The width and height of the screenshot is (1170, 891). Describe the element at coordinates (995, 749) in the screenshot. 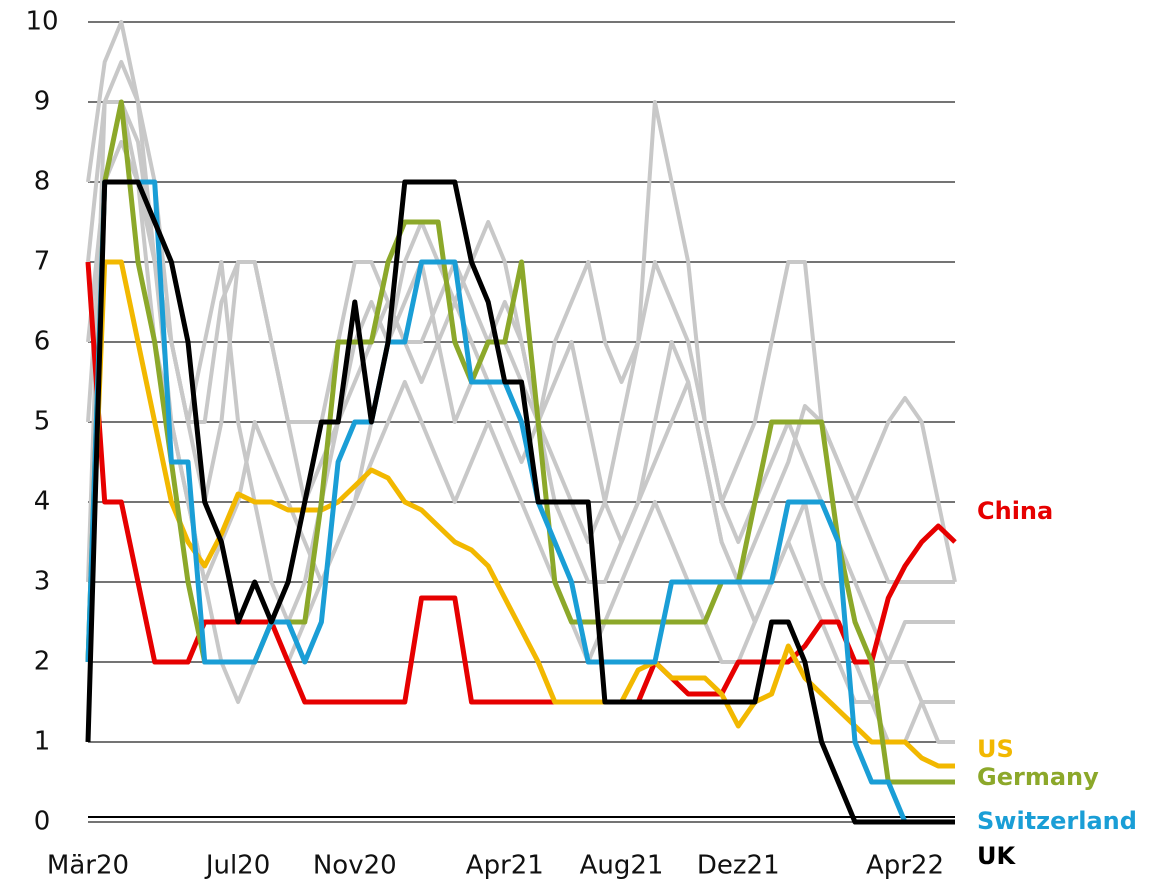

I see `series-label: US` at that location.